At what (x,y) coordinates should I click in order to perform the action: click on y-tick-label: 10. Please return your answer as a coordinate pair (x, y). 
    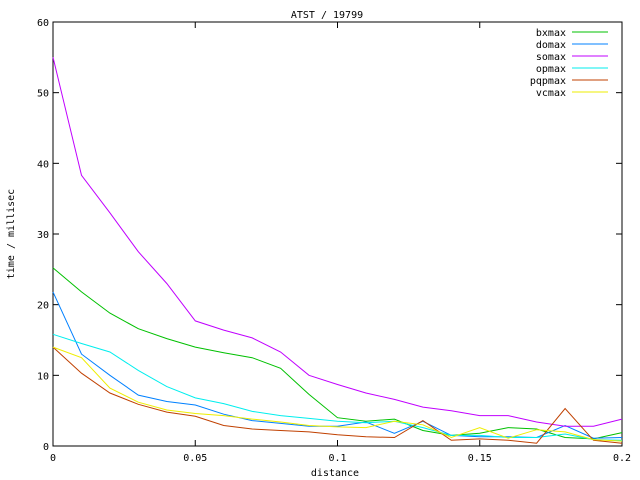
    Looking at the image, I should click on (43, 376).